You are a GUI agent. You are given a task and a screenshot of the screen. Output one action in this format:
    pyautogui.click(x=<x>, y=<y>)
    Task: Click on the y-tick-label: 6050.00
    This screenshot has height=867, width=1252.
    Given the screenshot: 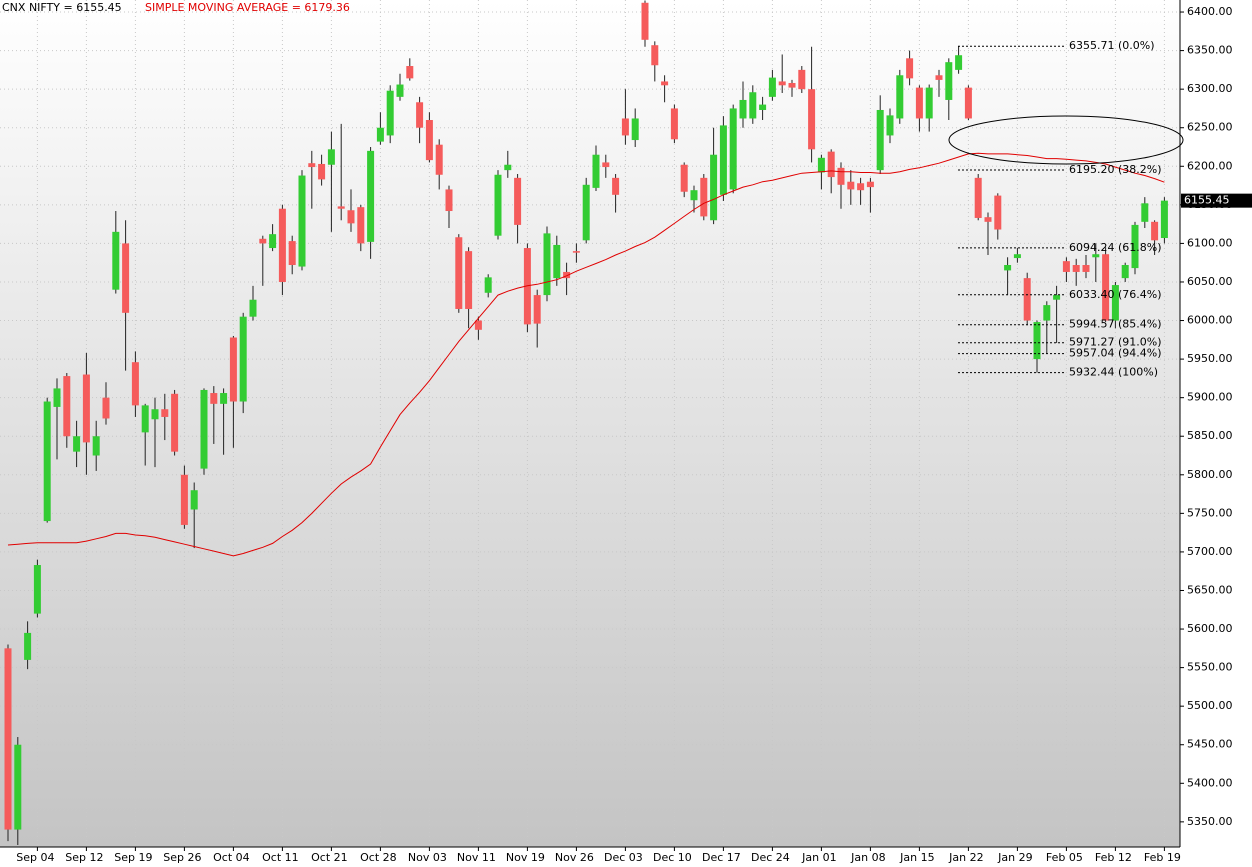 What is the action you would take?
    pyautogui.click(x=1210, y=281)
    